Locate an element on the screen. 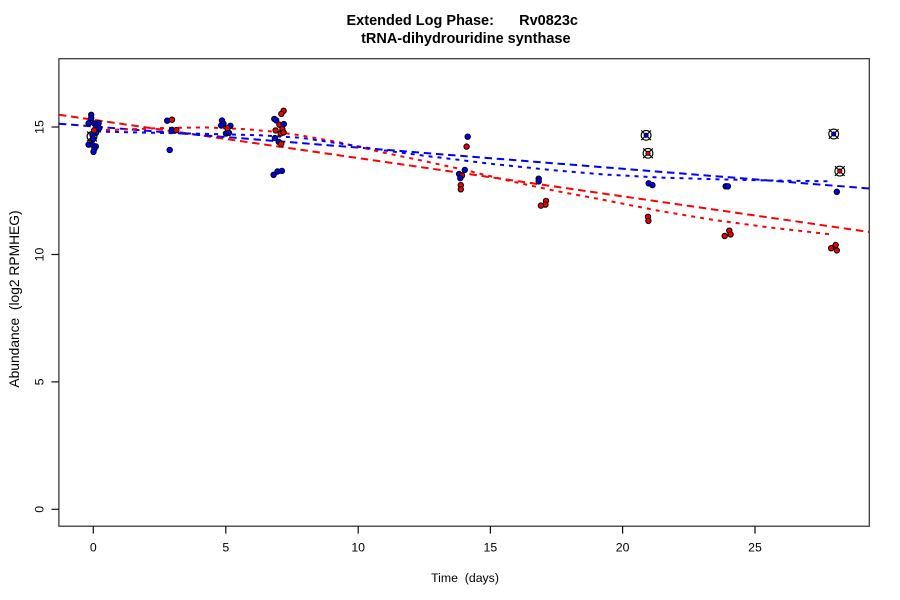 This screenshot has width=900, height=600. svg-text: 20 is located at coordinates (623, 548).